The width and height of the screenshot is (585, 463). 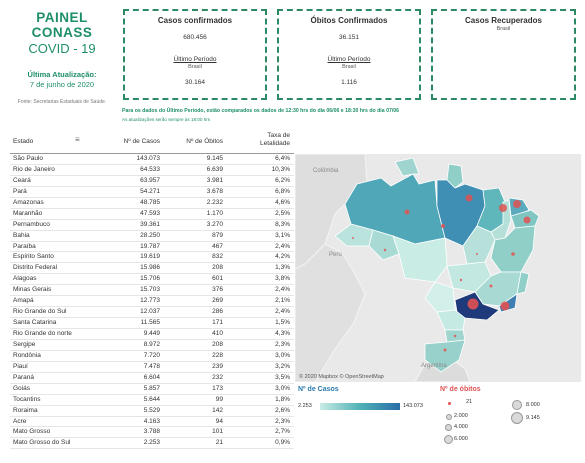 What do you see at coordinates (152, 225) in the screenshot?
I see `table-row: Pernambuco 39.361 3.270 8,3%` at bounding box center [152, 225].